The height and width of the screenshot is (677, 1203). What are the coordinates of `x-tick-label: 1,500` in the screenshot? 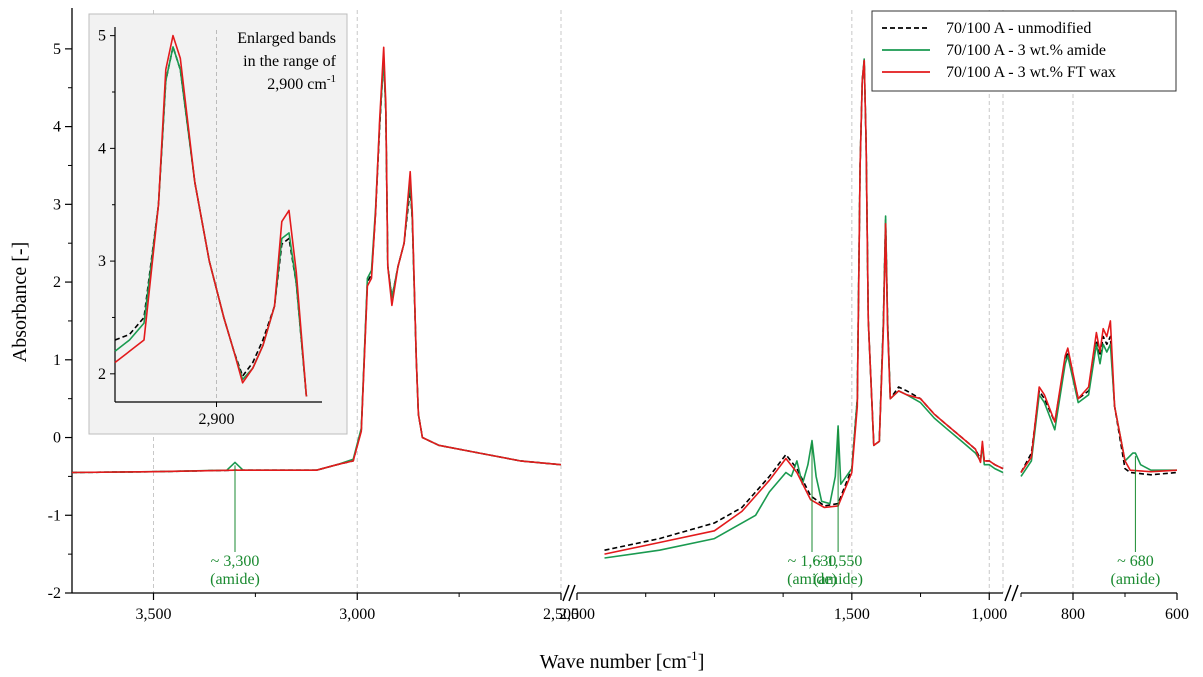 It's located at (852, 614).